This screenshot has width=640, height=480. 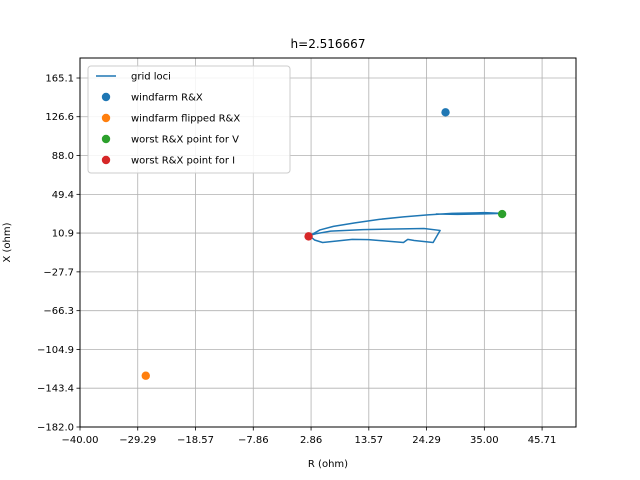 What do you see at coordinates (63, 156) in the screenshot?
I see `y-tick-label: 88.0` at bounding box center [63, 156].